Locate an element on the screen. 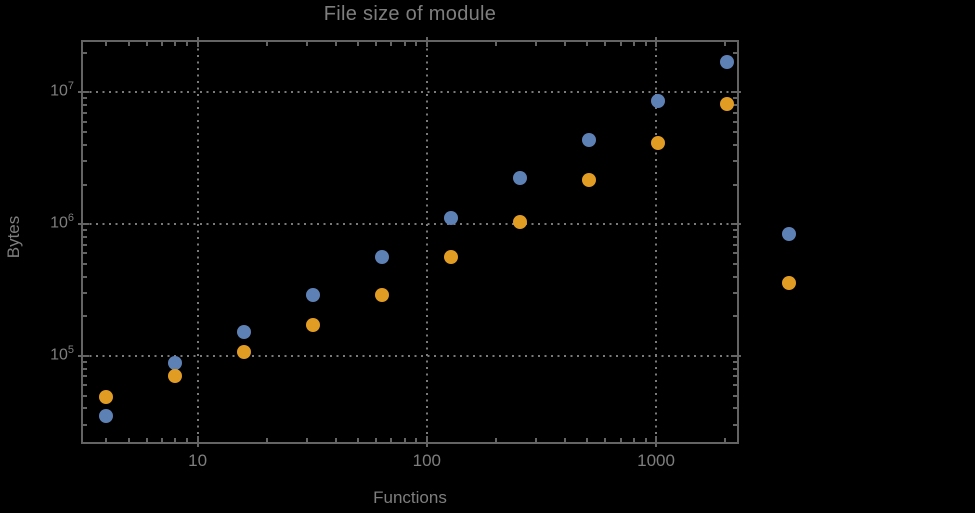 This screenshot has height=513, width=975. x-tick-label: 10 is located at coordinates (198, 460).